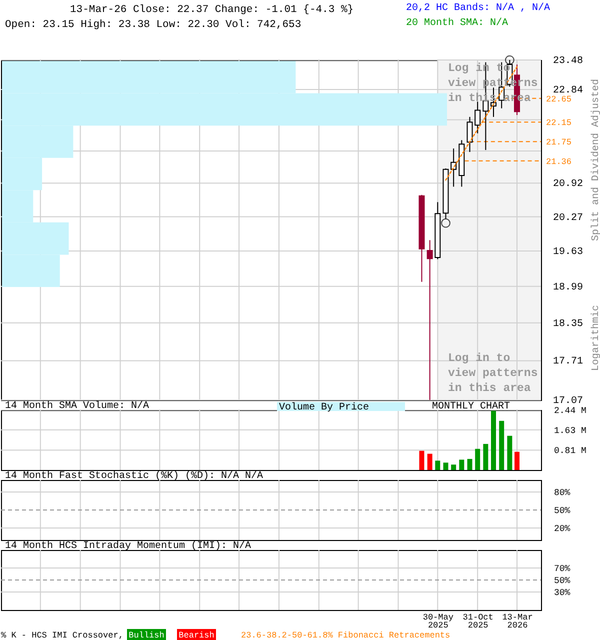  What do you see at coordinates (128, 546) in the screenshot?
I see `chart-title: 14 Month HCS Intraday Momentum (IMI): N/A` at bounding box center [128, 546].